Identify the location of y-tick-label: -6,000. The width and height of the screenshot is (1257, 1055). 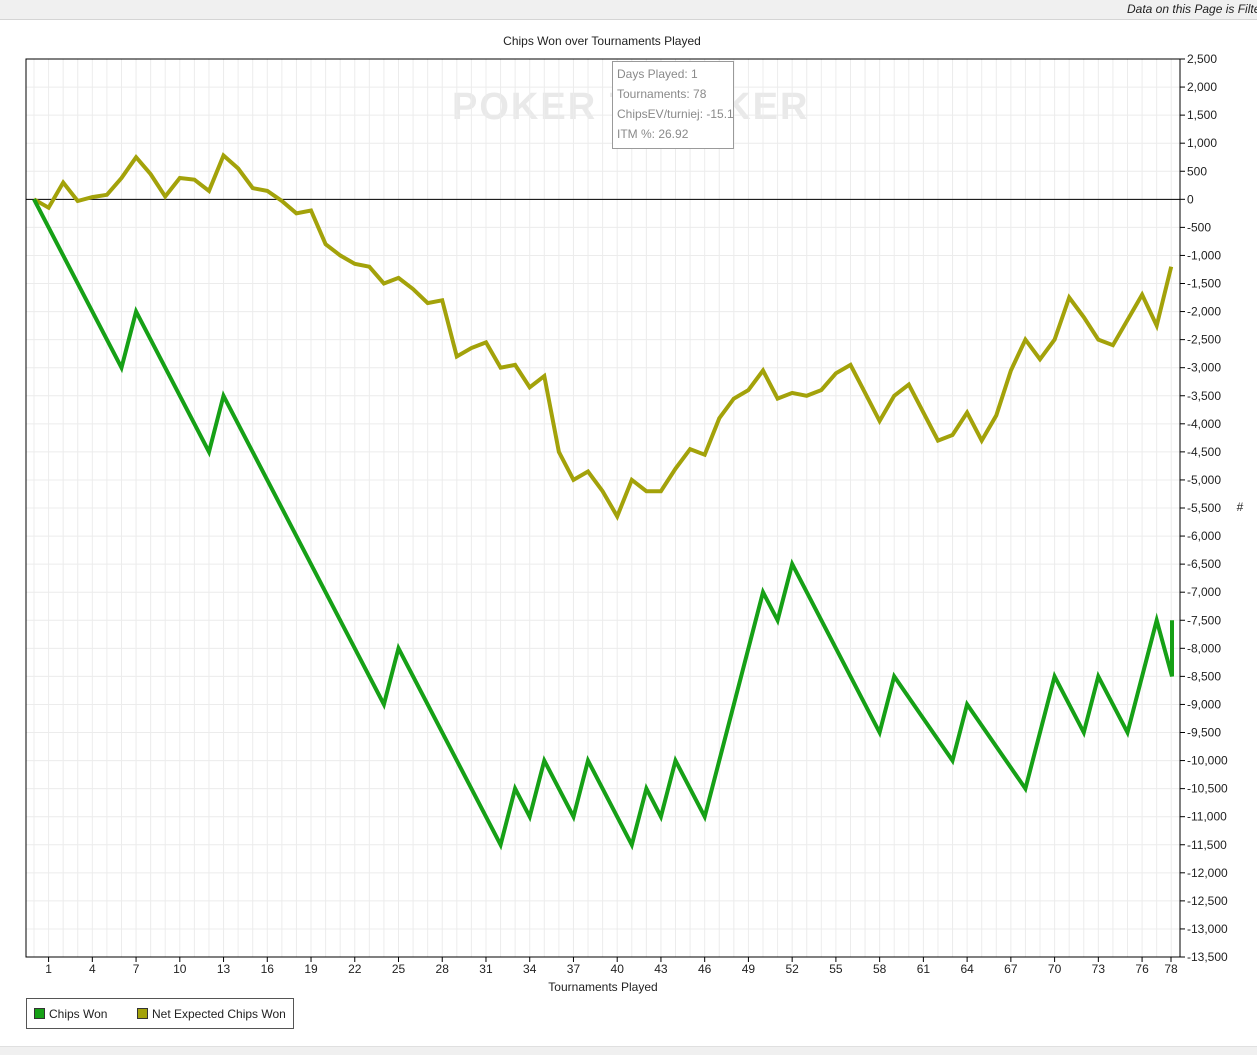
(1204, 536).